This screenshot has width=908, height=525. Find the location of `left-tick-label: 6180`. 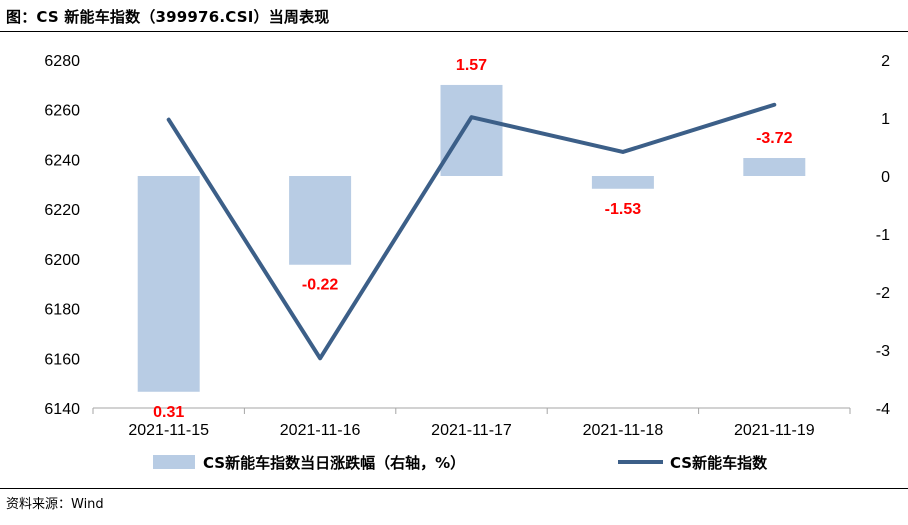

left-tick-label: 6180 is located at coordinates (62, 310).